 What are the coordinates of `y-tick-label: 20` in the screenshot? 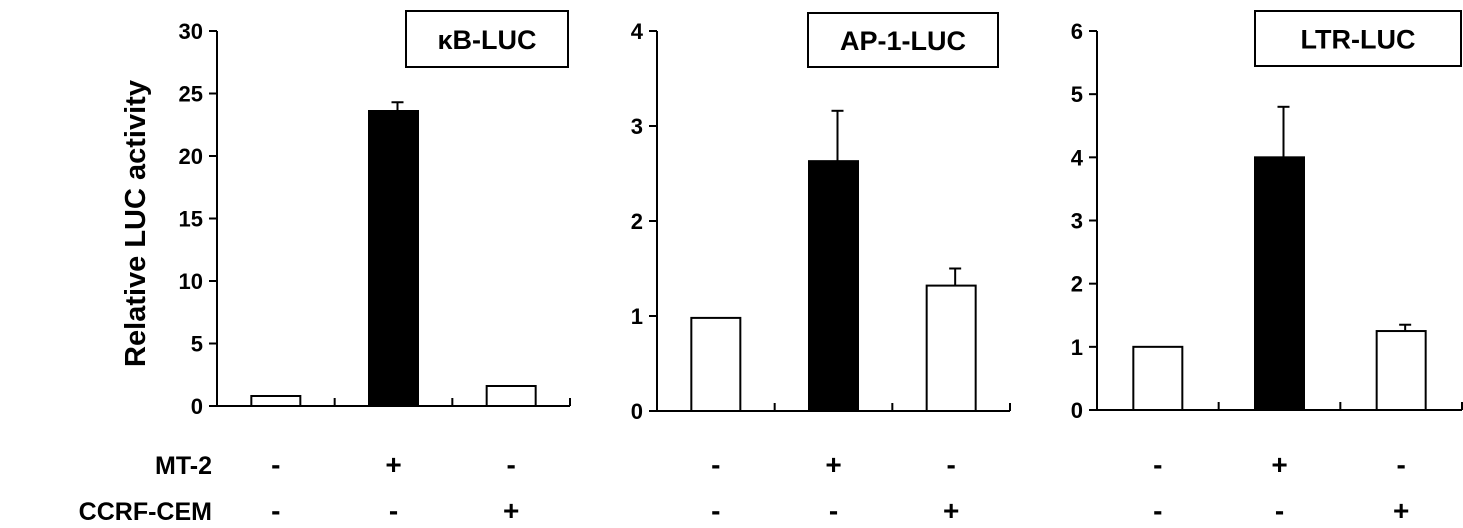 It's located at (191, 156).